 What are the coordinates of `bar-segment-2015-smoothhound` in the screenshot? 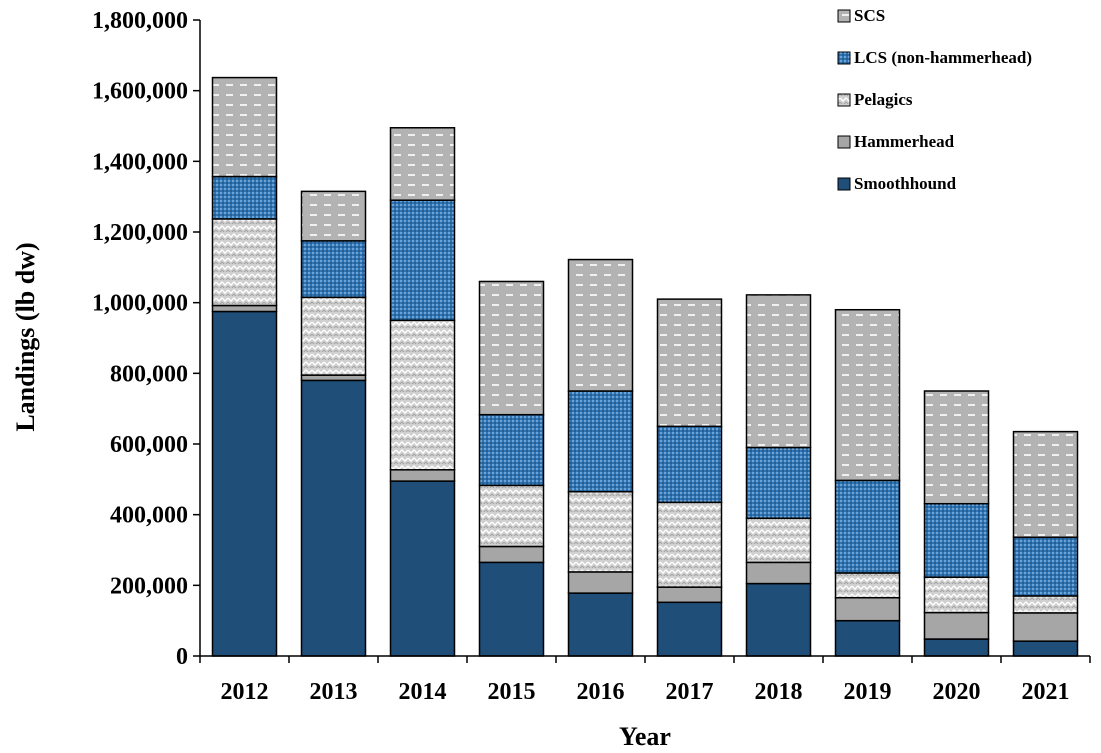 It's located at (511, 609).